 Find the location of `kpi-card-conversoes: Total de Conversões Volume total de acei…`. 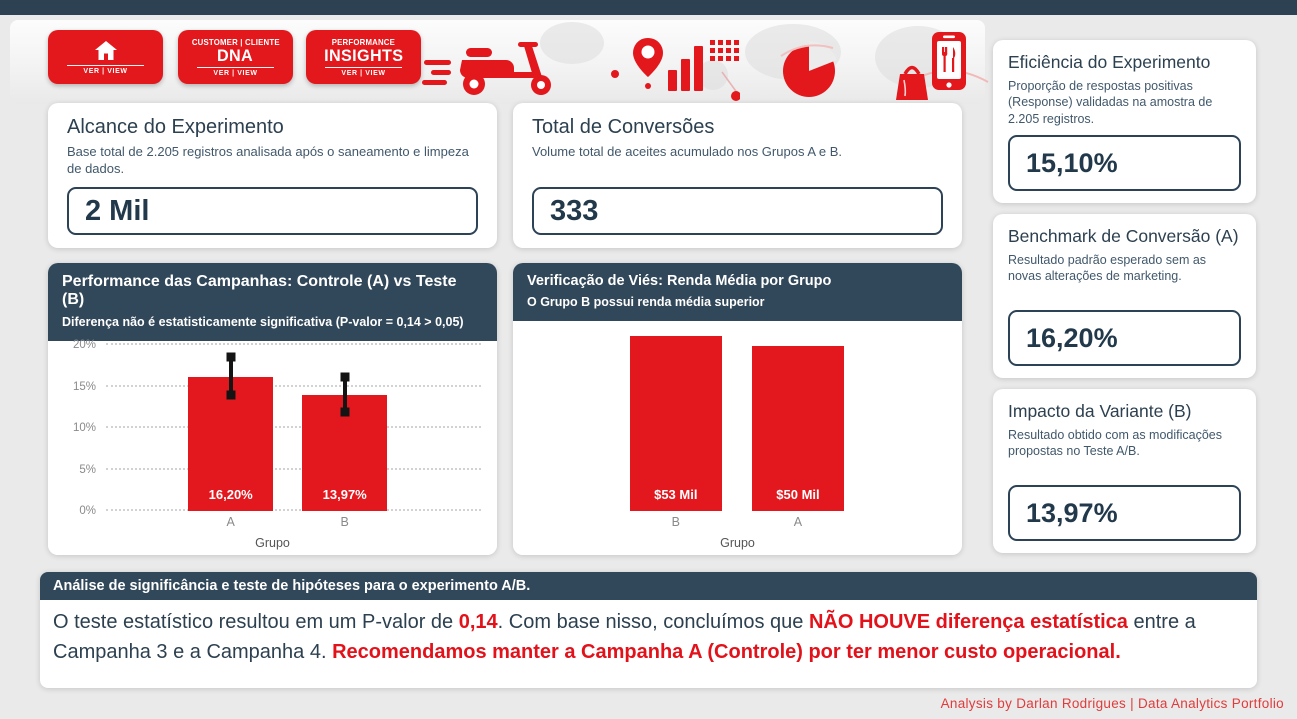

kpi-card-conversoes: Total de Conversões Volume total de acei… is located at coordinates (737, 175).